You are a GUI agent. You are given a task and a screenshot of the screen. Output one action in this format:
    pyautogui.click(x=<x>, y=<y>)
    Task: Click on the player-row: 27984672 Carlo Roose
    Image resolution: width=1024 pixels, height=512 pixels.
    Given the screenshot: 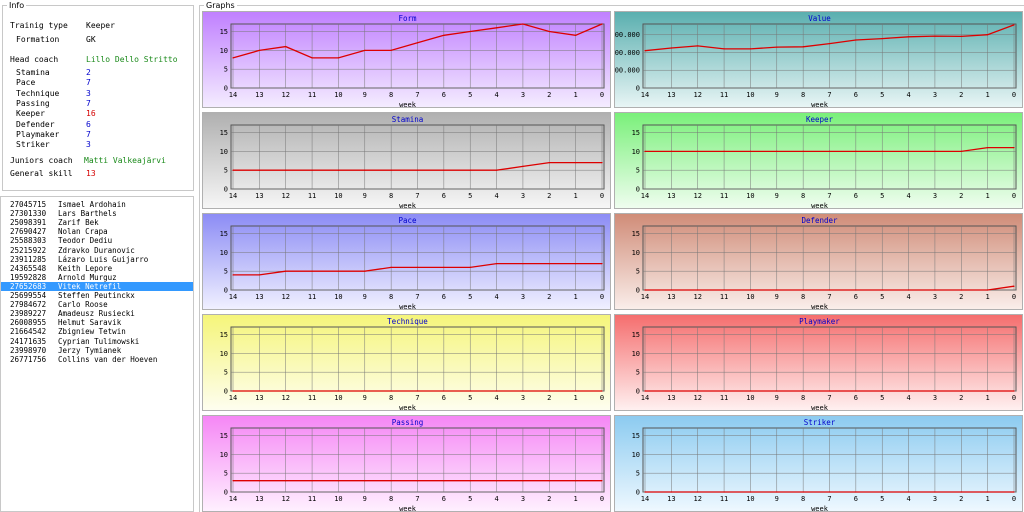 What is the action you would take?
    pyautogui.click(x=97, y=304)
    